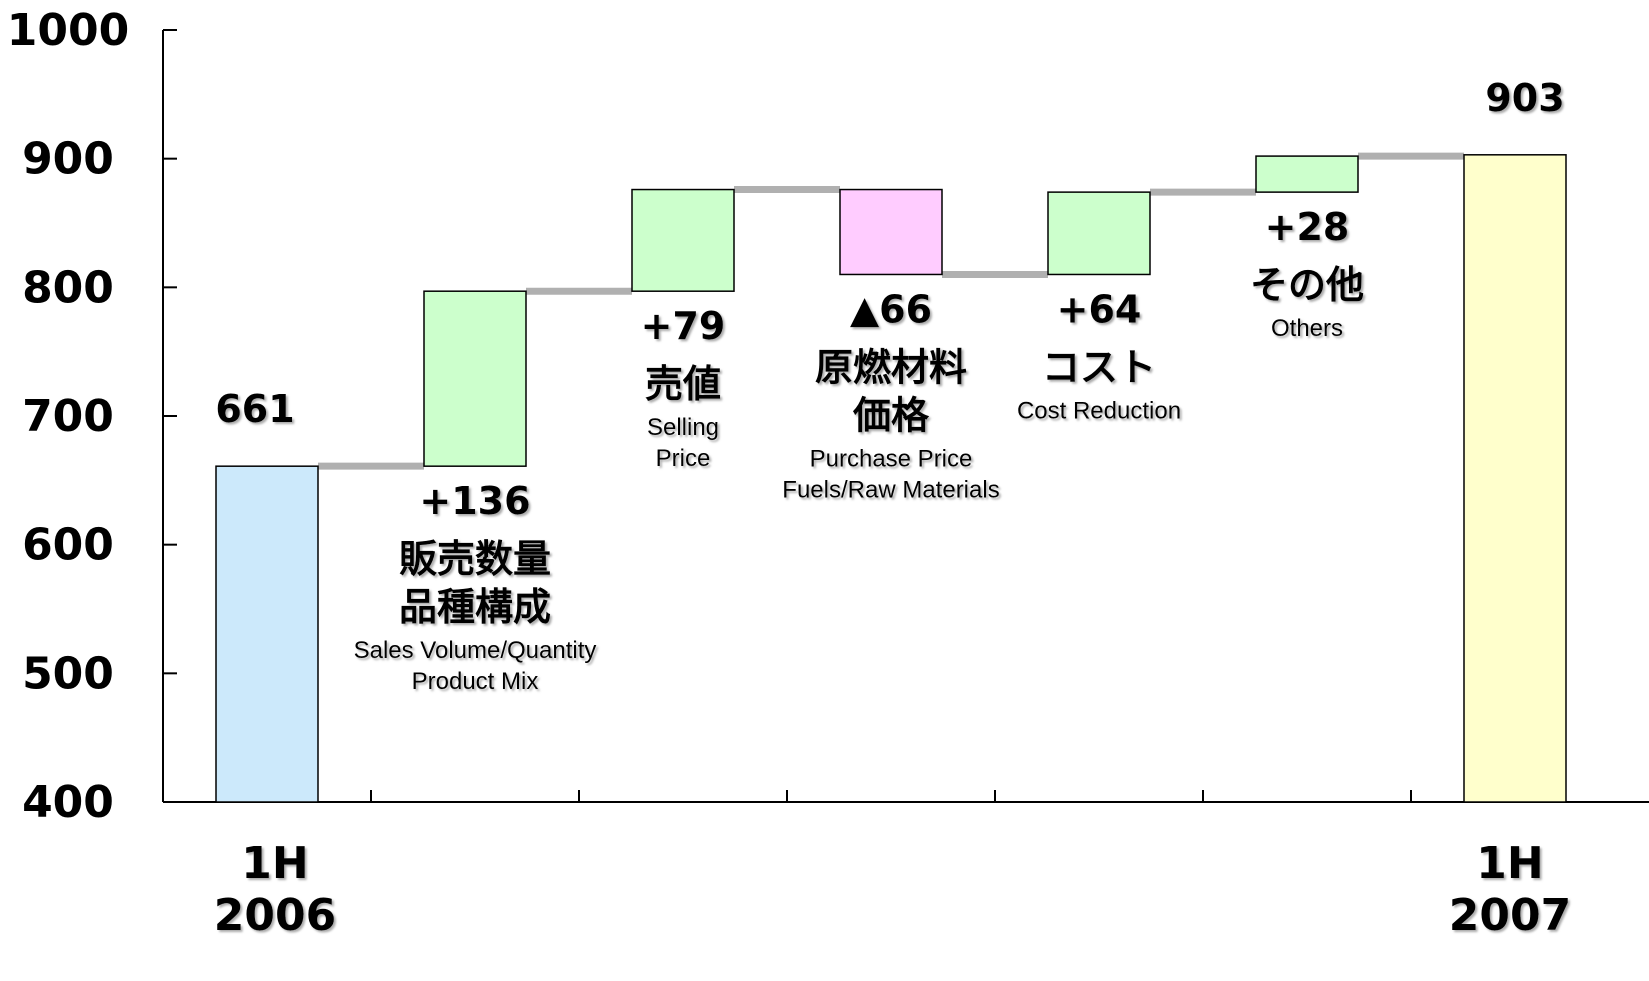 The image size is (1649, 981). What do you see at coordinates (1099, 309) in the screenshot?
I see `delta-value-label: +64` at bounding box center [1099, 309].